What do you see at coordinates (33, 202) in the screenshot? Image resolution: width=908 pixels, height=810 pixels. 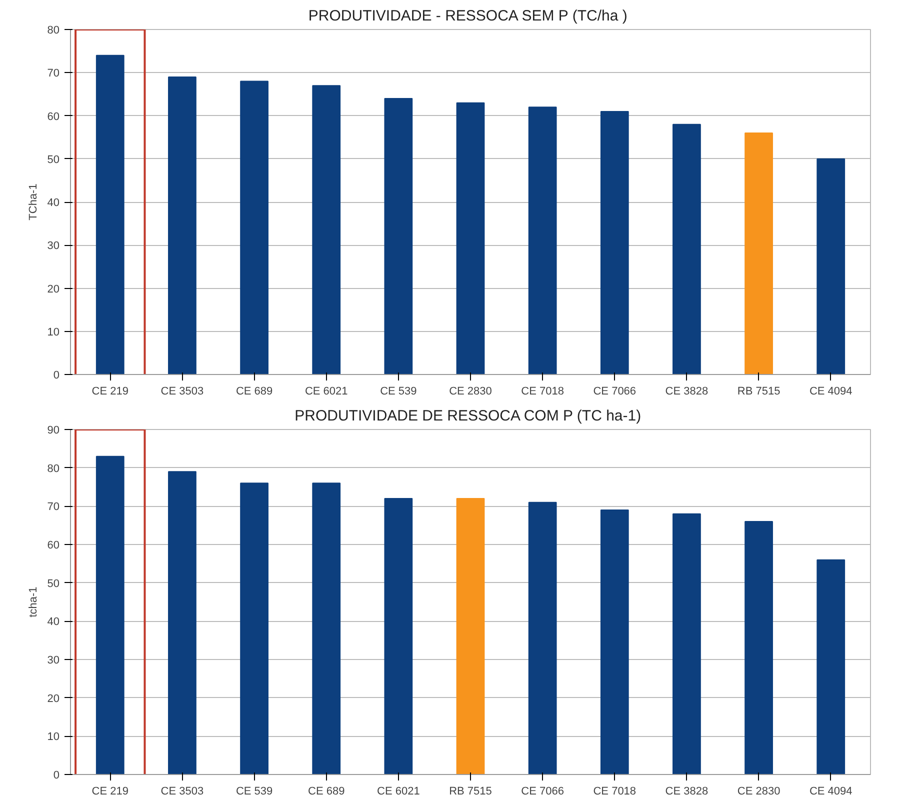 I see `y-axis-title: TCha-1` at bounding box center [33, 202].